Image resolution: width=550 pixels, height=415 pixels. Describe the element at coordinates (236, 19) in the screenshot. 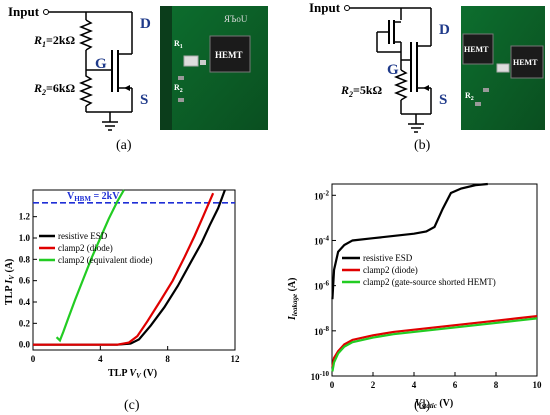

I see `svg-text: ЯЪоU` at that location.